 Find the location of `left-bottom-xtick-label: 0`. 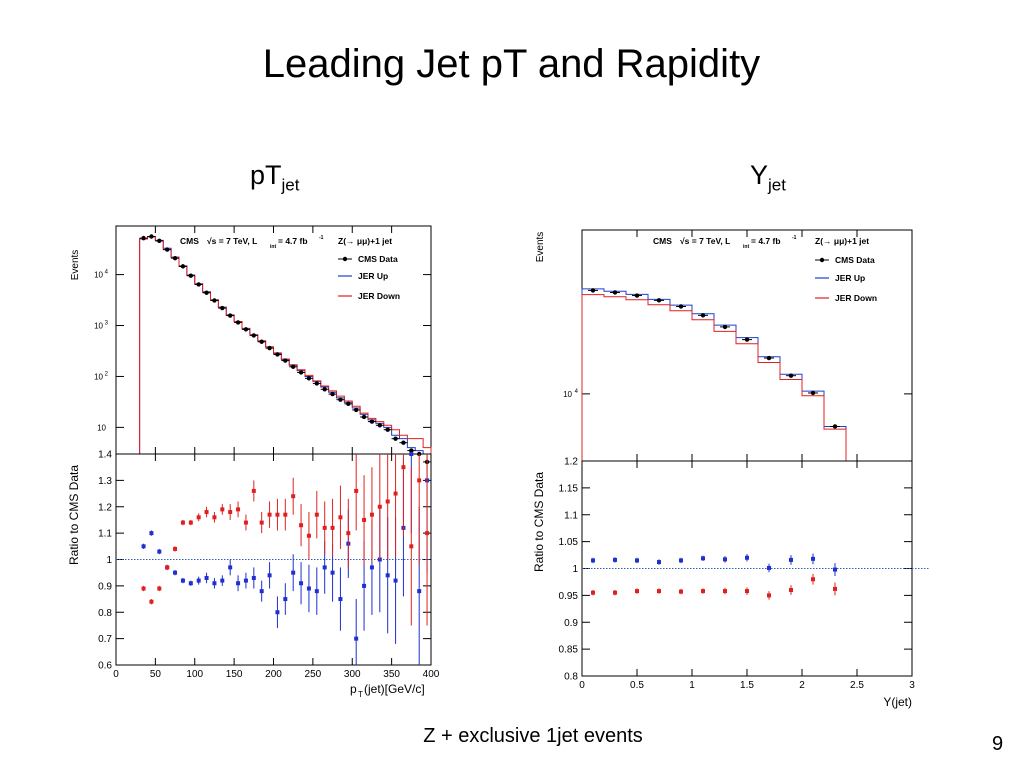

left-bottom-xtick-label: 0 is located at coordinates (116, 674).